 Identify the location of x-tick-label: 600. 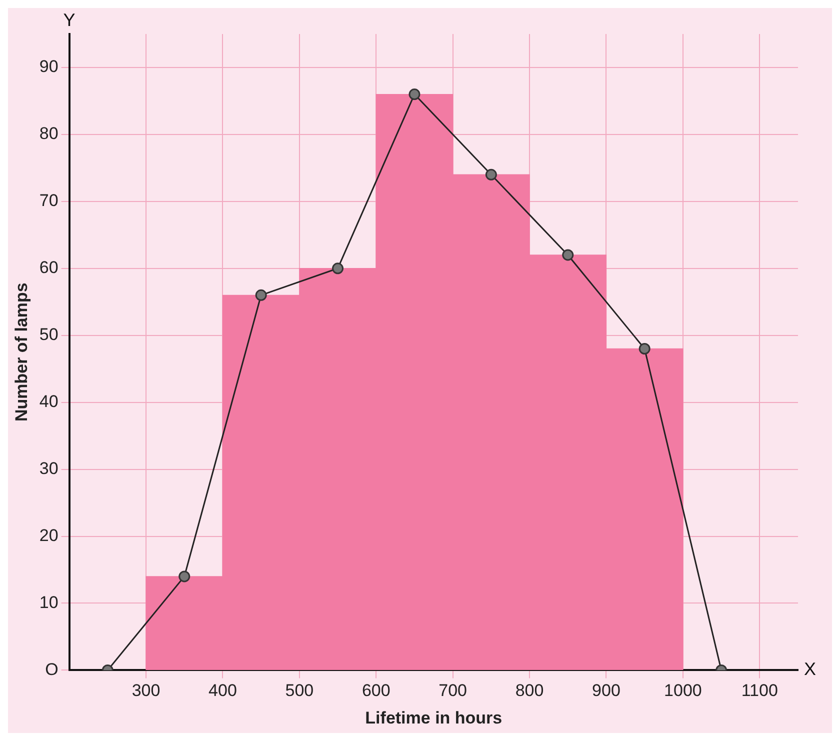
(376, 690).